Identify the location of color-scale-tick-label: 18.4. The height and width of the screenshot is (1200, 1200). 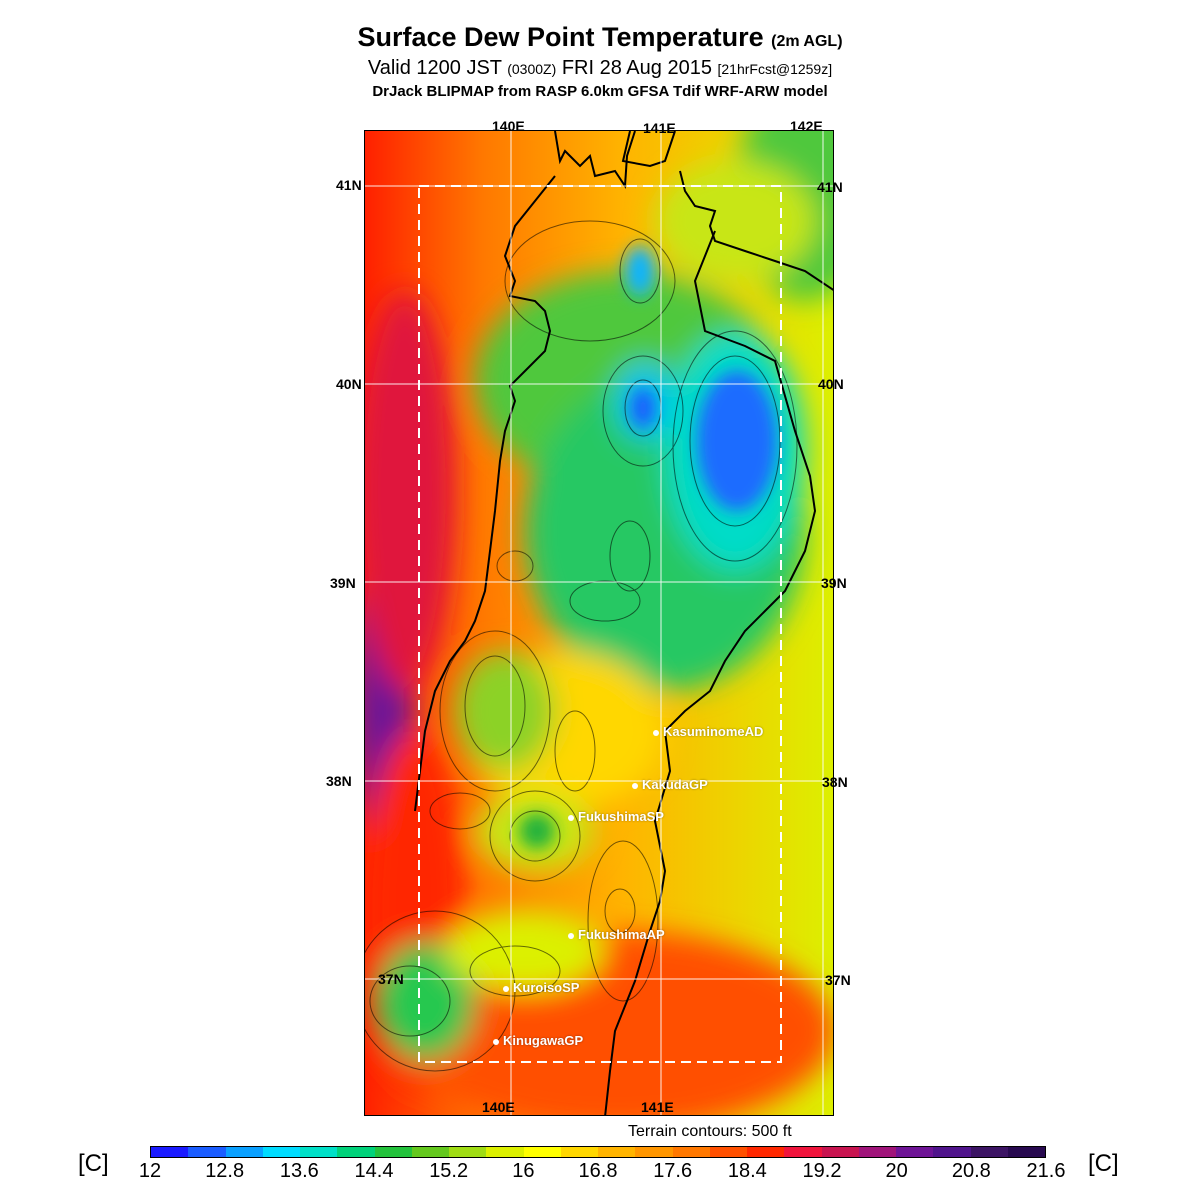
(747, 1171).